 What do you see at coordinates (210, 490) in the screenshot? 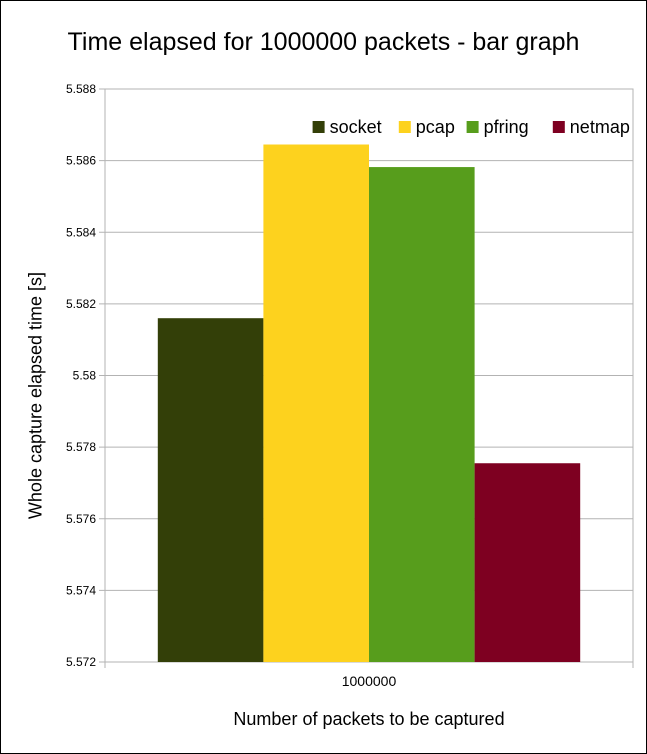
I see `bar-socket` at bounding box center [210, 490].